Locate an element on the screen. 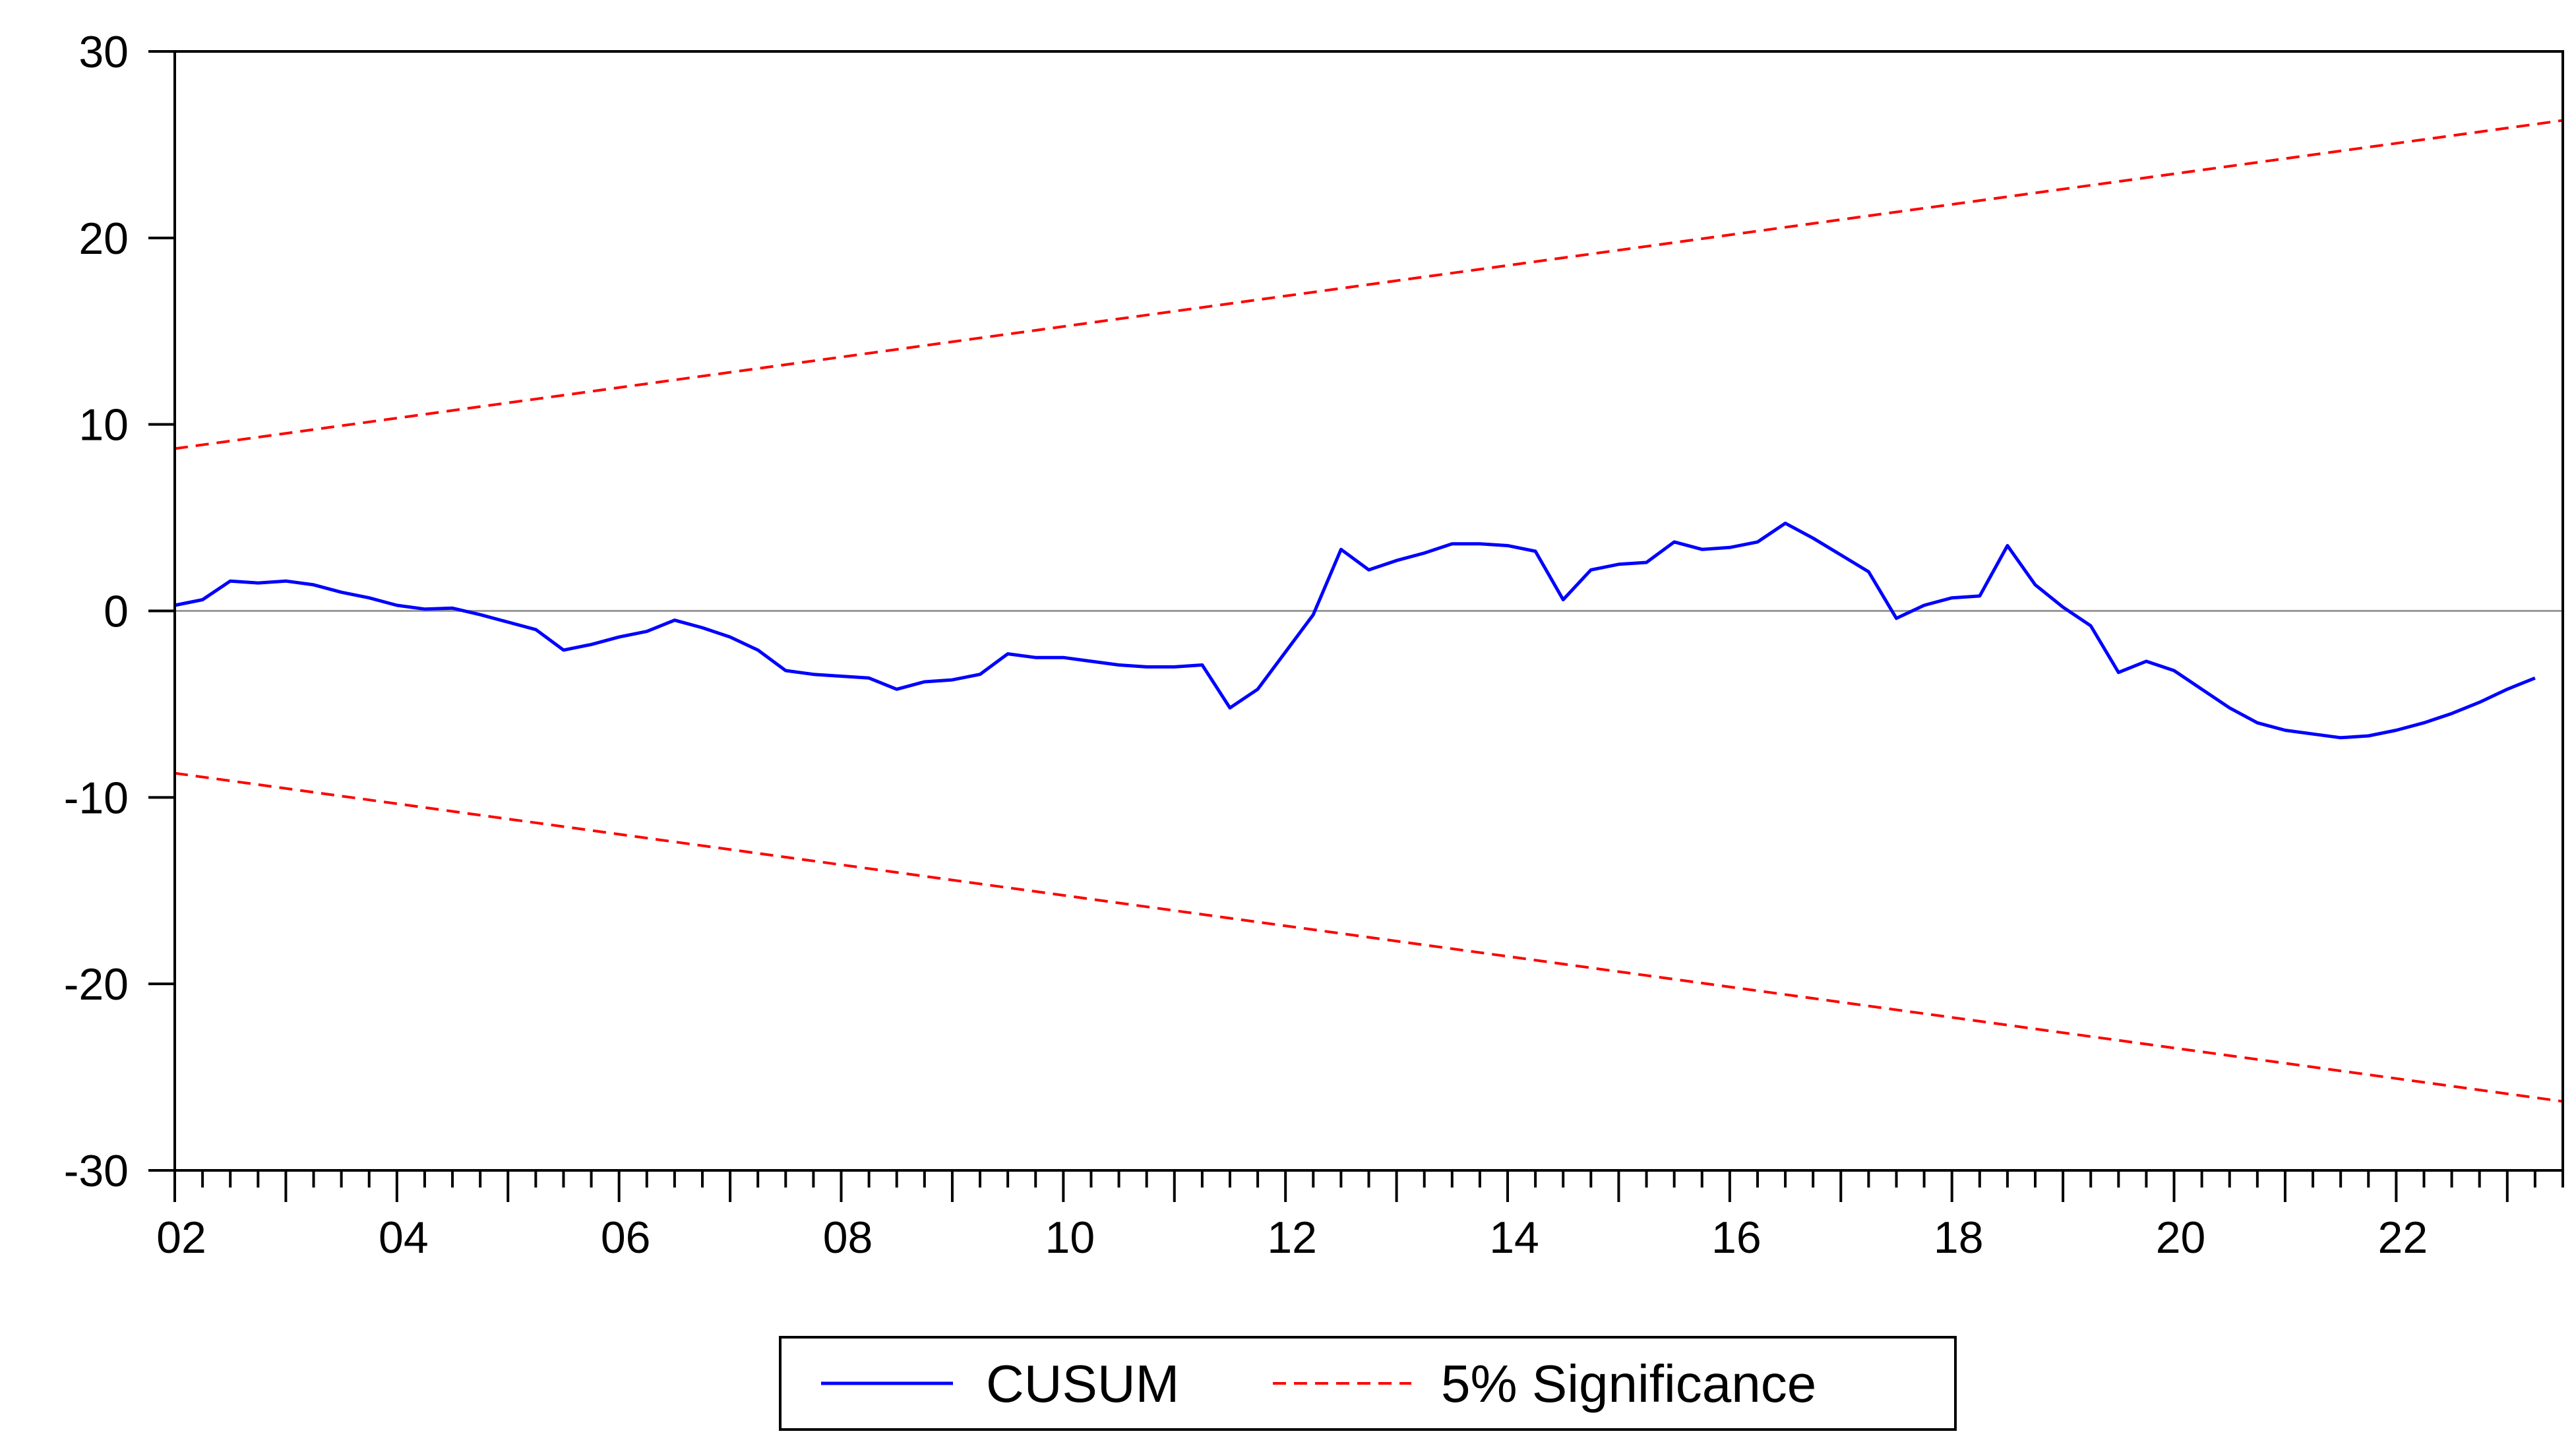 This screenshot has width=2576, height=1446. y-tick-label: -30 is located at coordinates (96, 1171).